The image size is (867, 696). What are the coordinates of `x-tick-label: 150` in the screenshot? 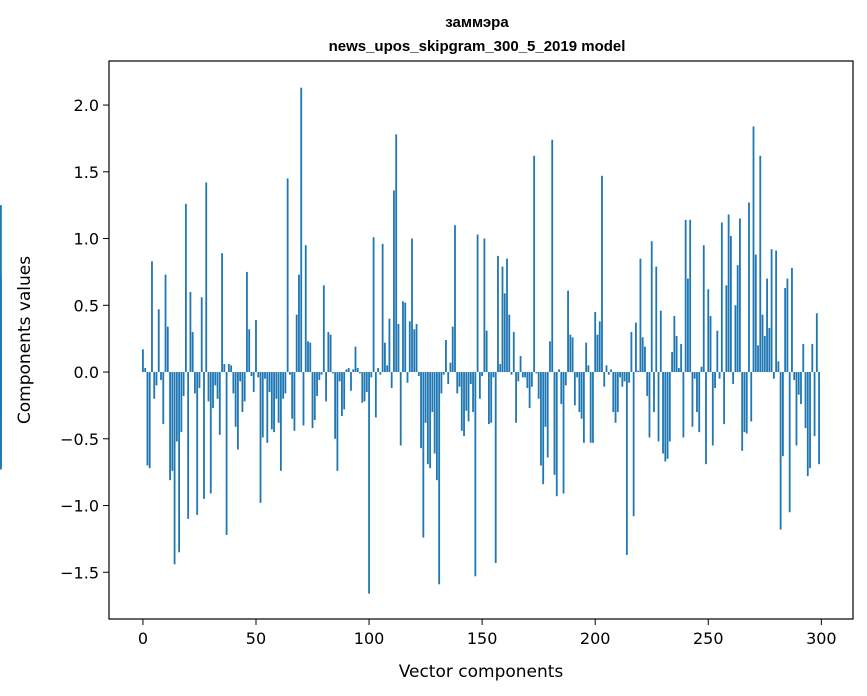 It's located at (482, 638).